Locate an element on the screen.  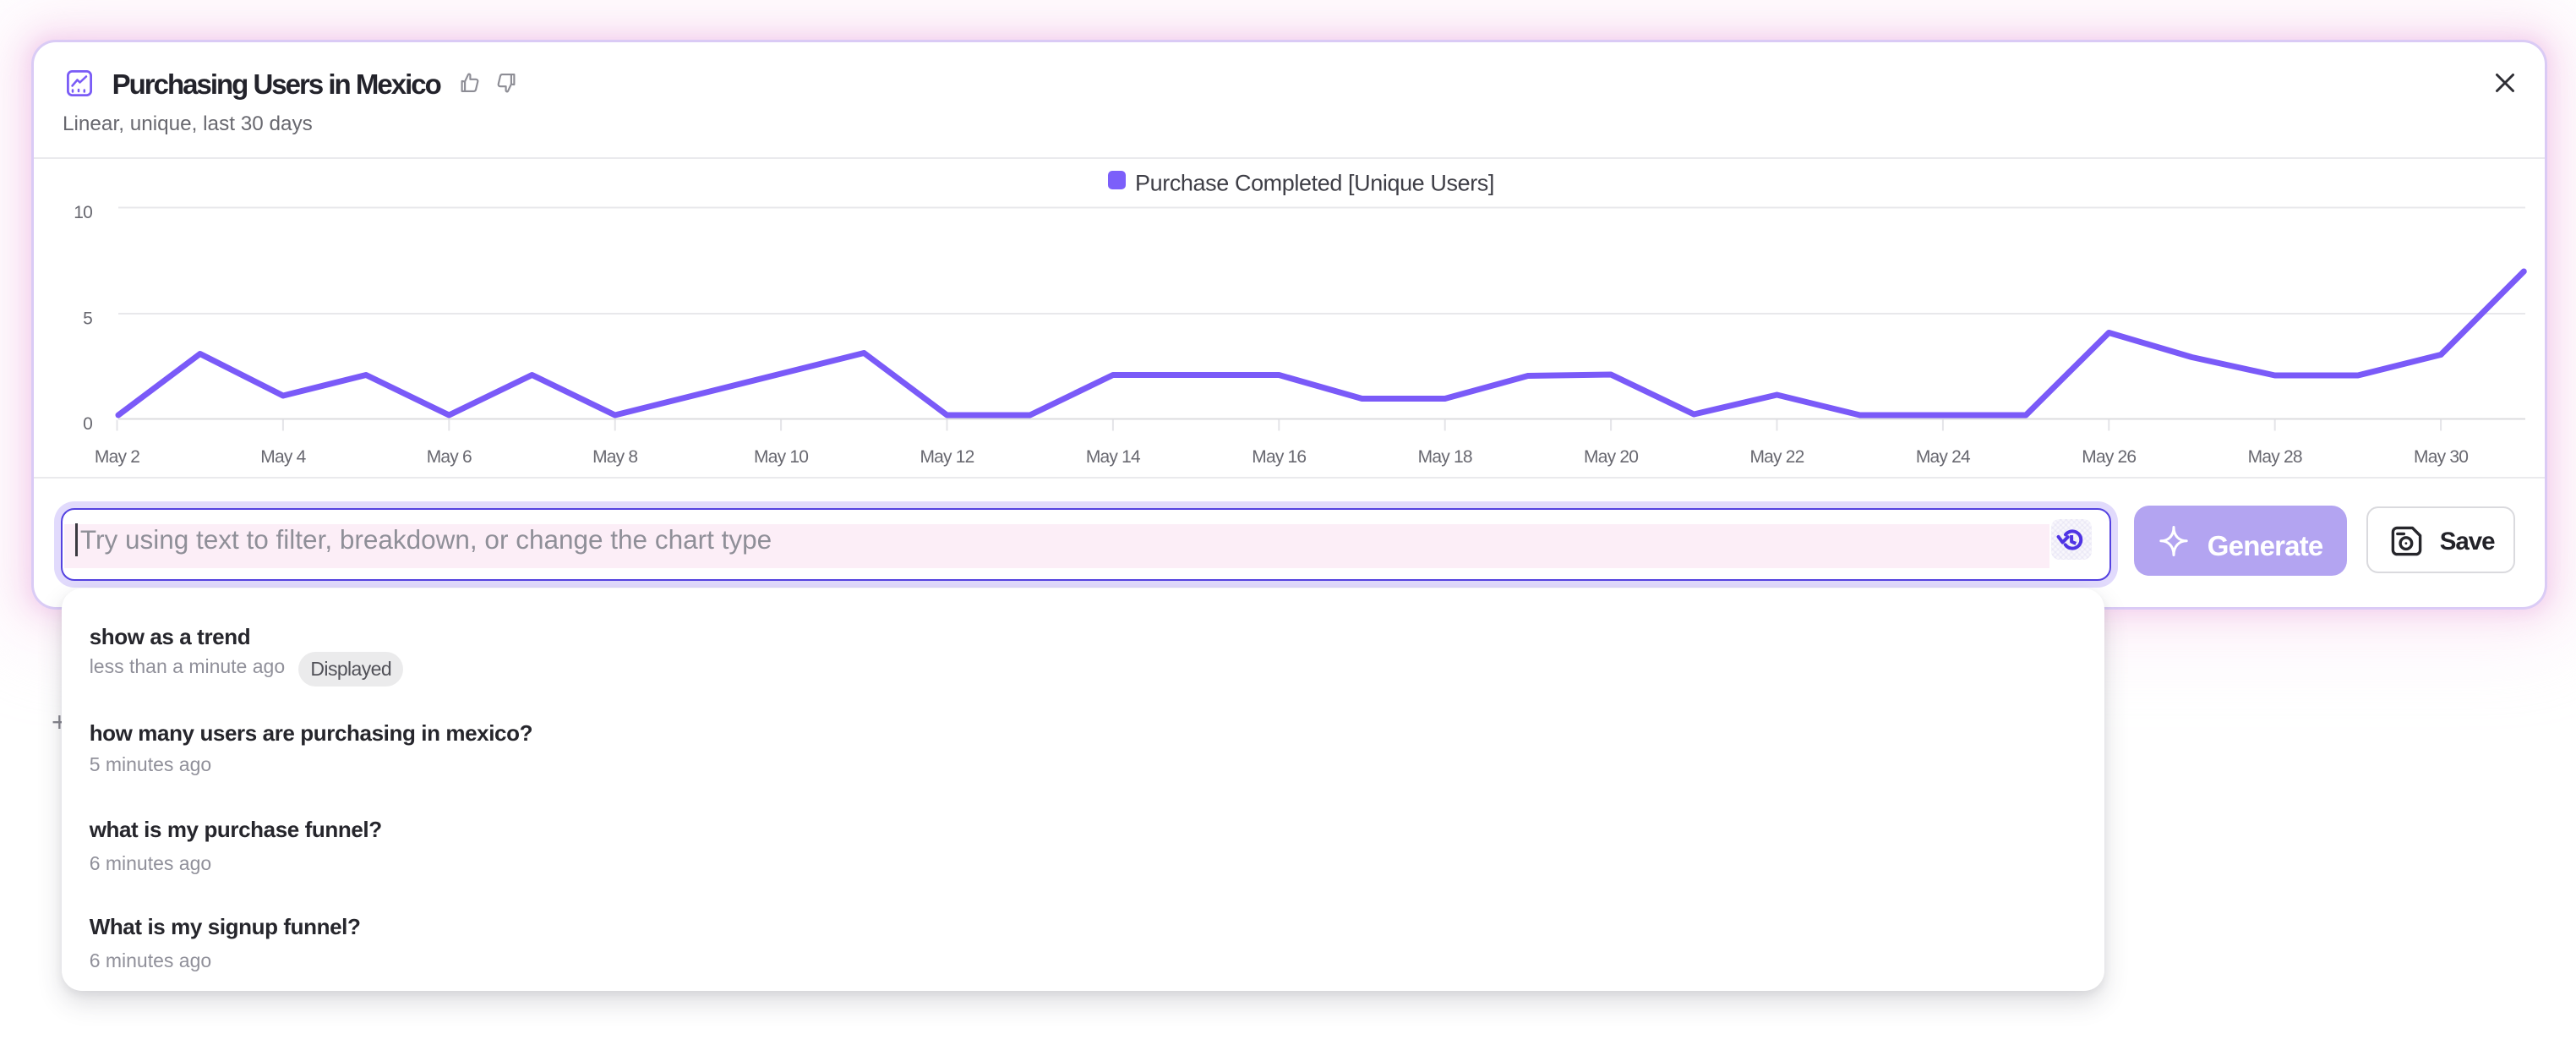
svg-text: May 18 is located at coordinates (1445, 457).